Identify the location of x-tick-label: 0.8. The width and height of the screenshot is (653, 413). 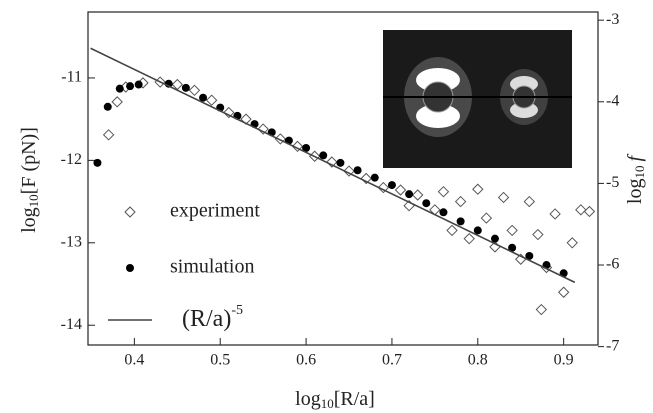
(478, 360).